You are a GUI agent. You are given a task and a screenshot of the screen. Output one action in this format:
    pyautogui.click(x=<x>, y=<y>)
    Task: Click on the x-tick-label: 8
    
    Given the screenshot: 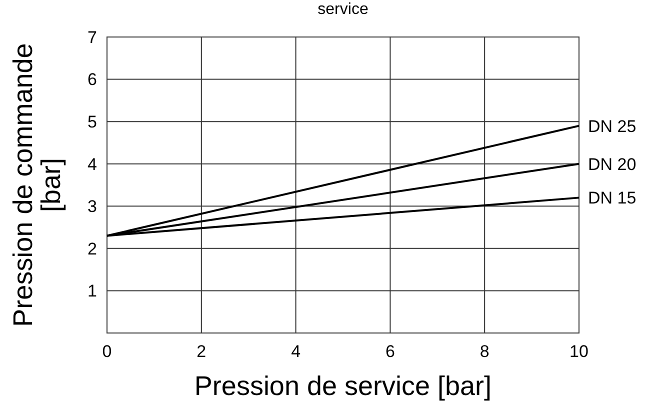 What is the action you would take?
    pyautogui.click(x=485, y=351)
    